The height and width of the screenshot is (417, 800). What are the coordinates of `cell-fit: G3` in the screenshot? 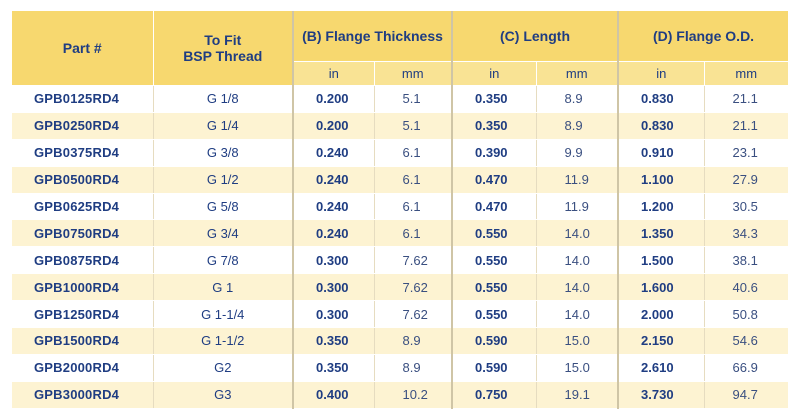 It's located at (223, 395).